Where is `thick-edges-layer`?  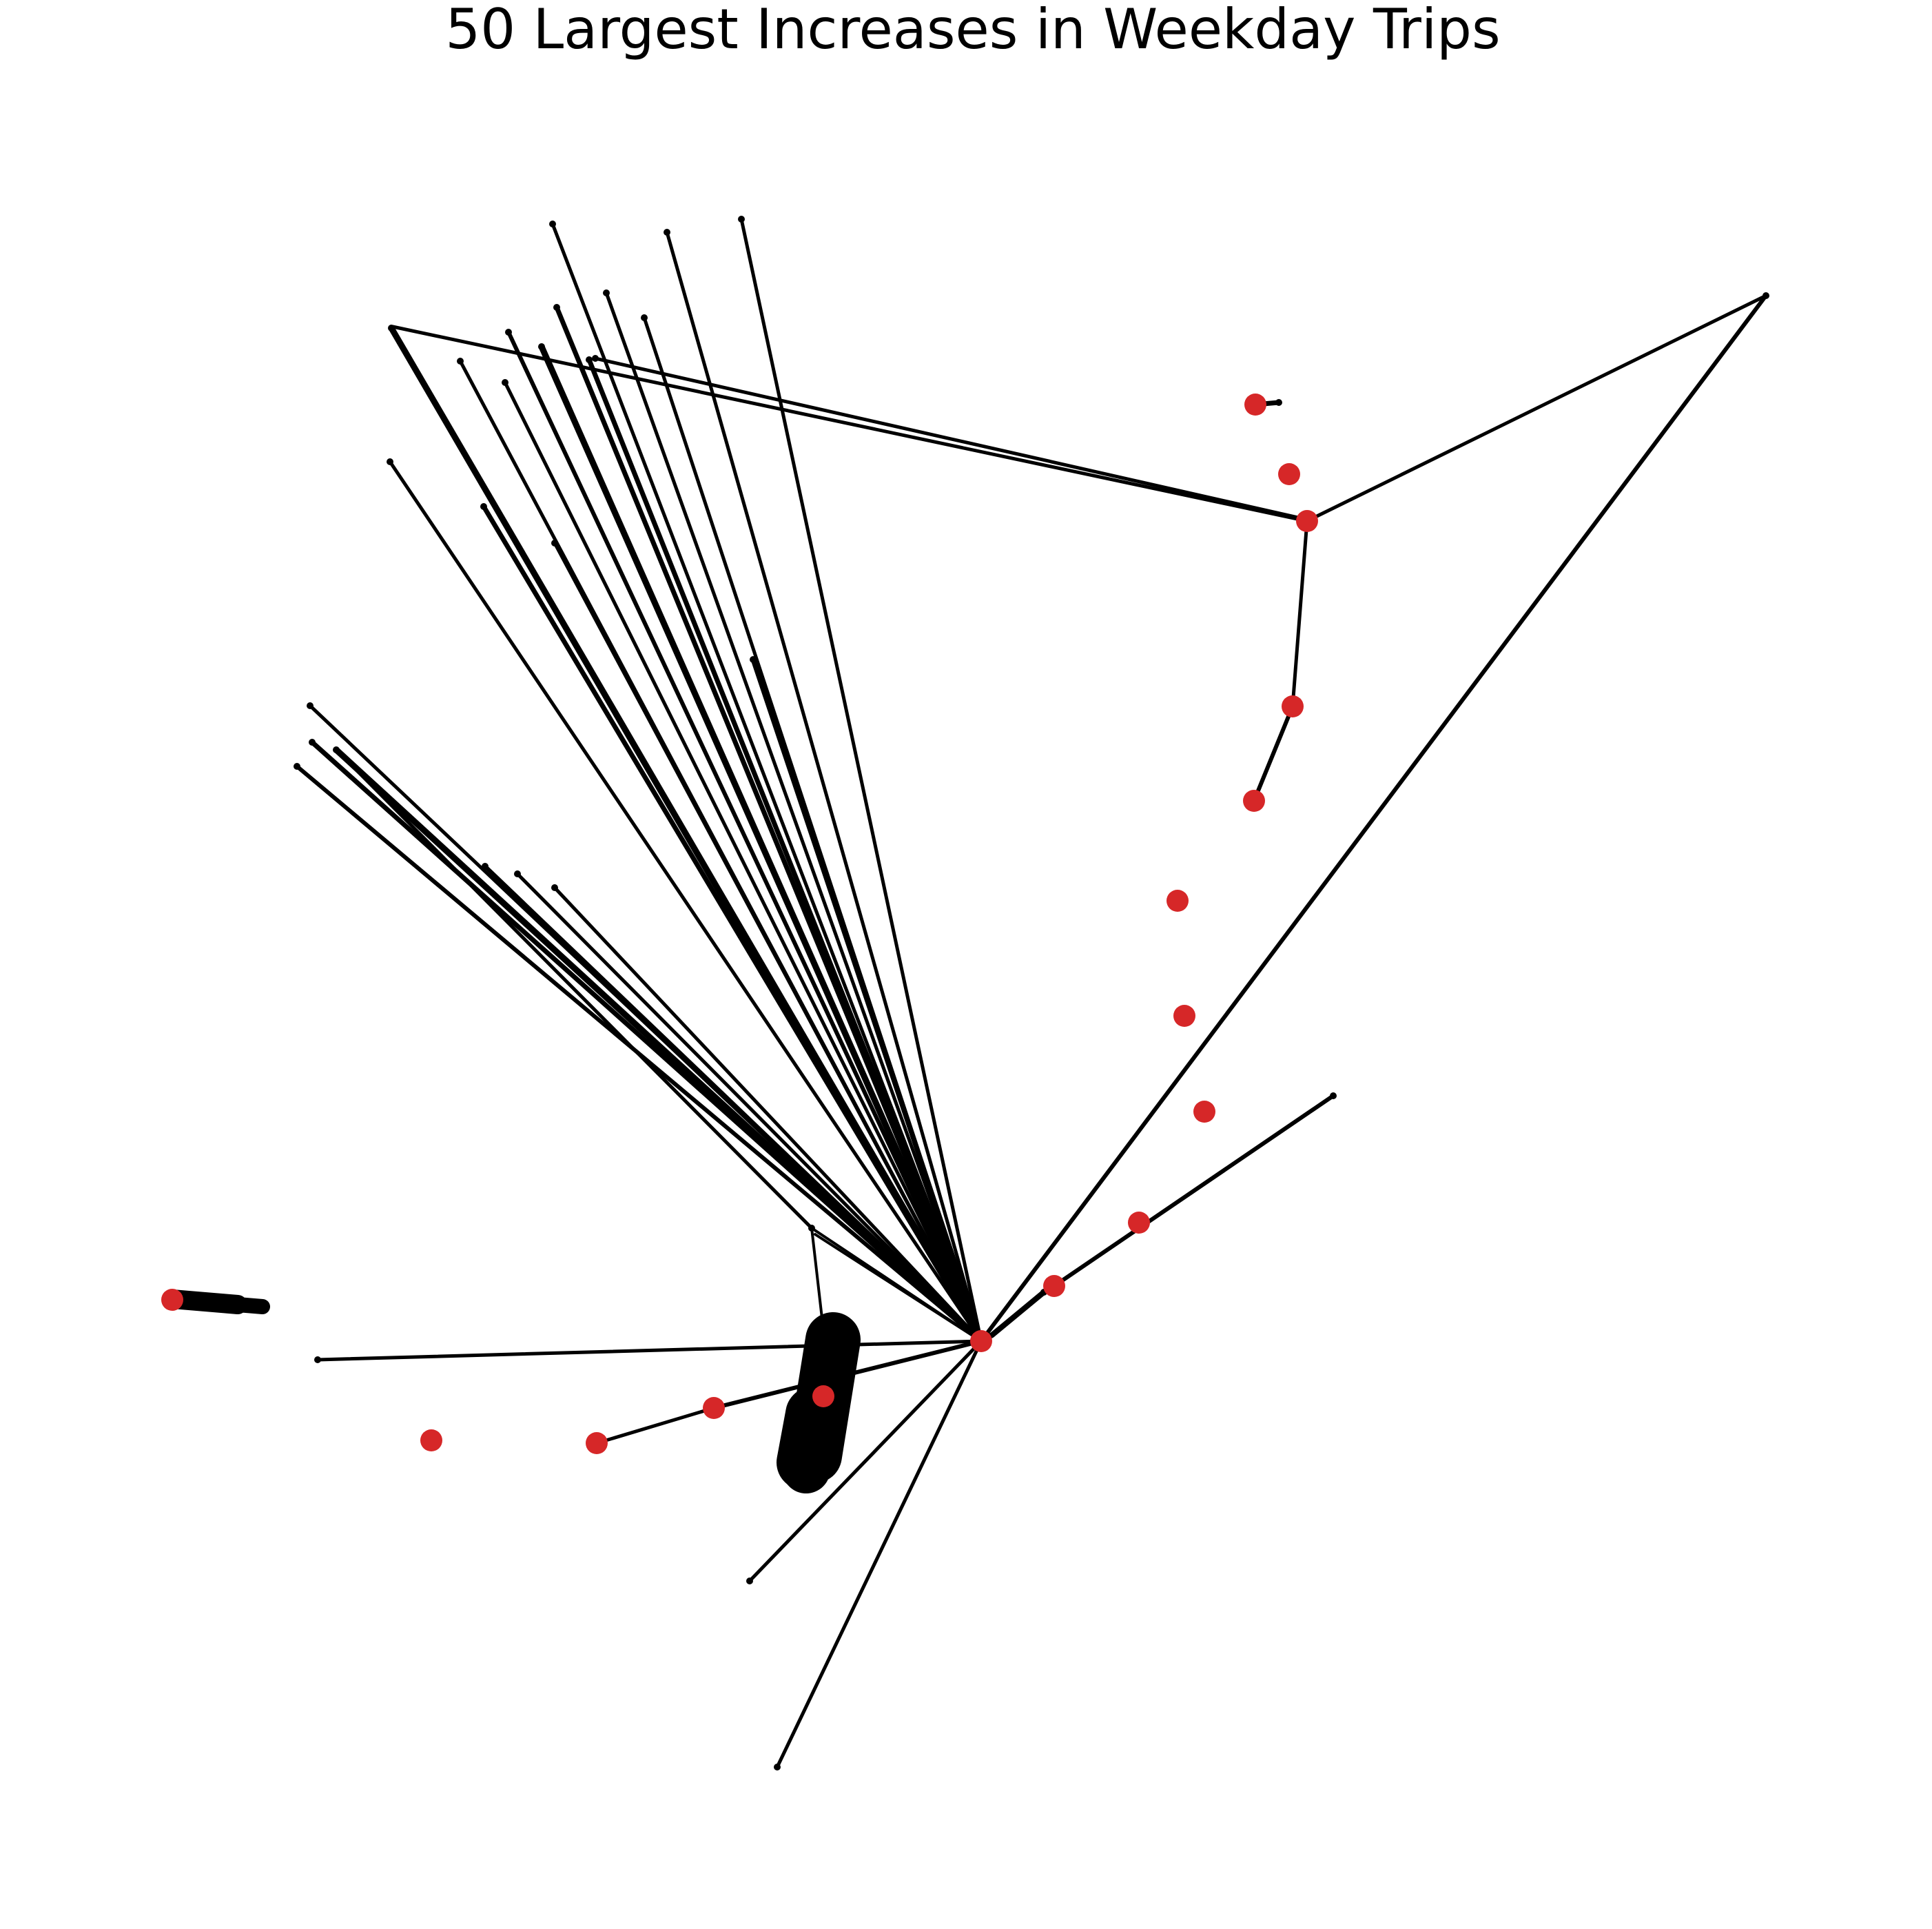
thick-edges-layer is located at coordinates (512, 1391).